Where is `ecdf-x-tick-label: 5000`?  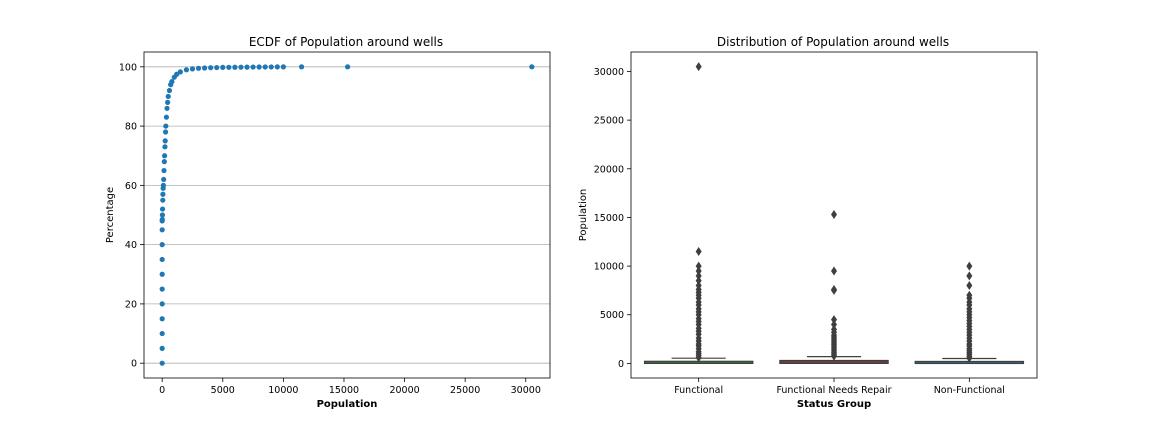 ecdf-x-tick-label: 5000 is located at coordinates (223, 390).